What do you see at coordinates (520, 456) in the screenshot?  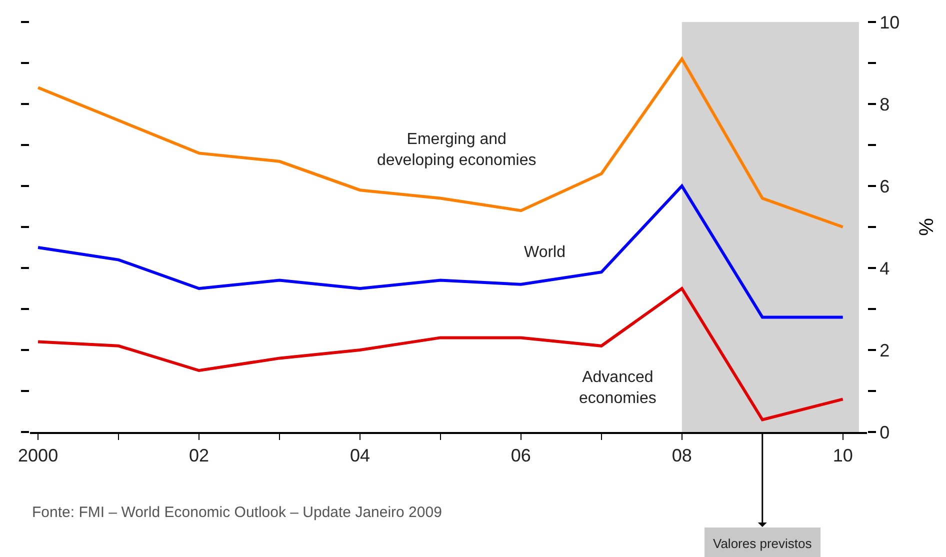 I see `x-tick-label: 06` at bounding box center [520, 456].